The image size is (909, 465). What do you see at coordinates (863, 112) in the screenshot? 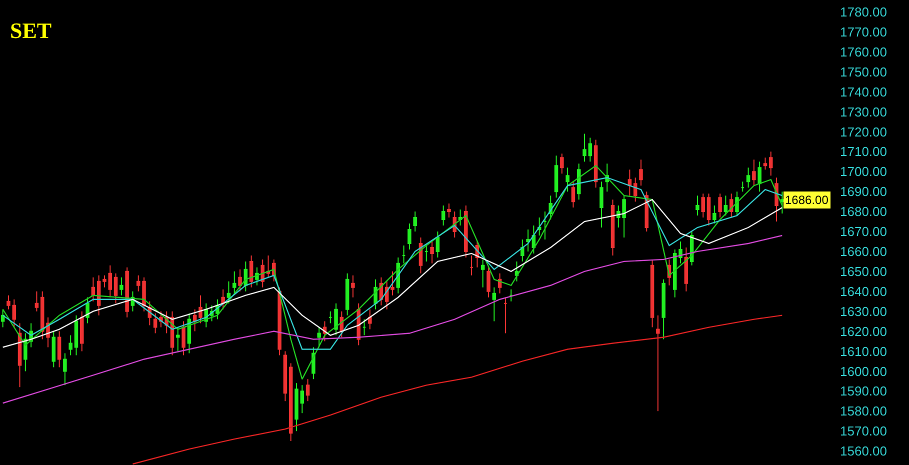
I see `y-tick-label: 1730.00` at bounding box center [863, 112].